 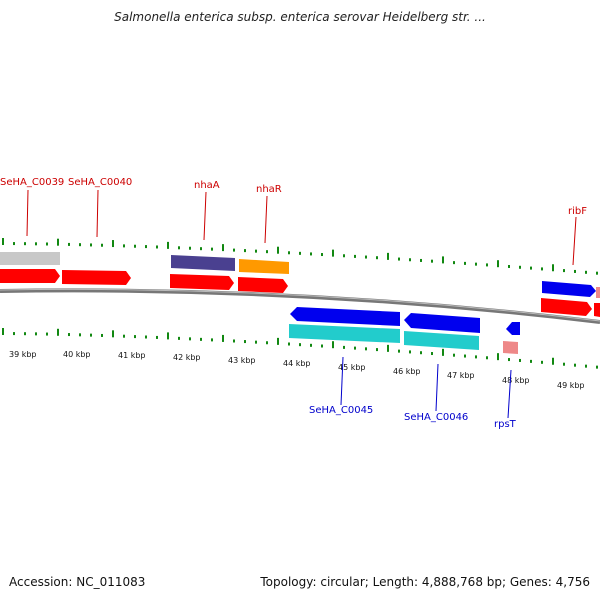 What do you see at coordinates (436, 393) in the screenshot?
I see `gene-label-SeHA_C0046: SeHA_C0046` at bounding box center [436, 393].